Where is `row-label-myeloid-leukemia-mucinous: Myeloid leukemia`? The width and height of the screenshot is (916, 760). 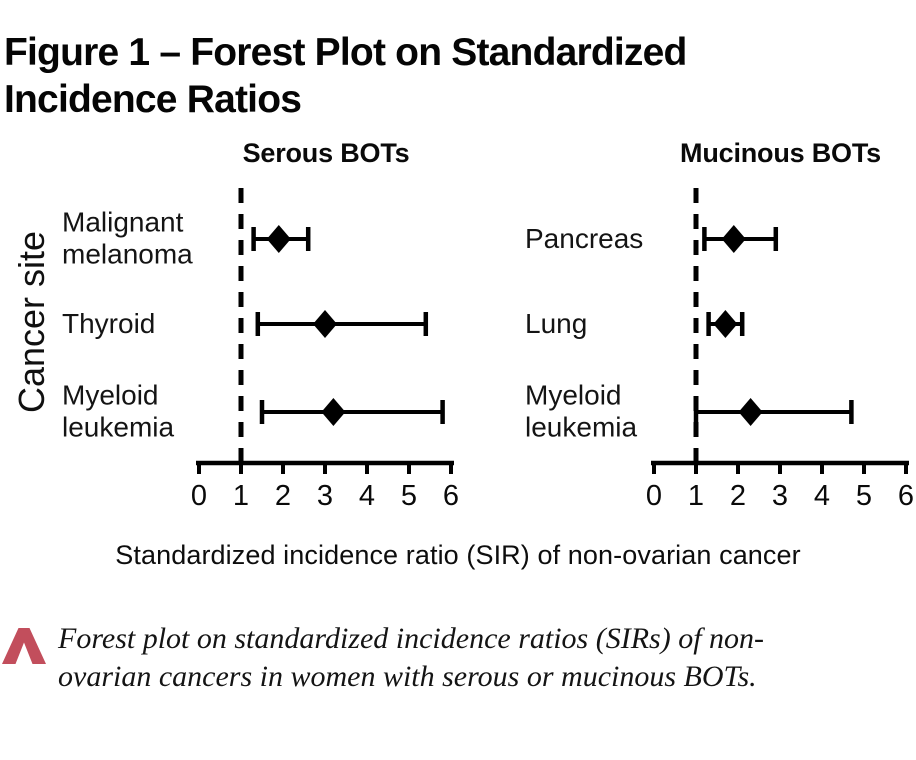
row-label-myeloid-leukemia-mucinous: Myeloid leukemia is located at coordinates (581, 411).